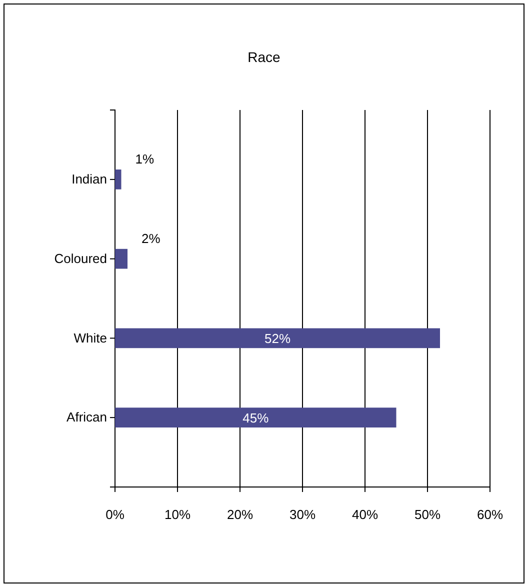  What do you see at coordinates (115, 514) in the screenshot?
I see `x-tick-label: 0%` at bounding box center [115, 514].